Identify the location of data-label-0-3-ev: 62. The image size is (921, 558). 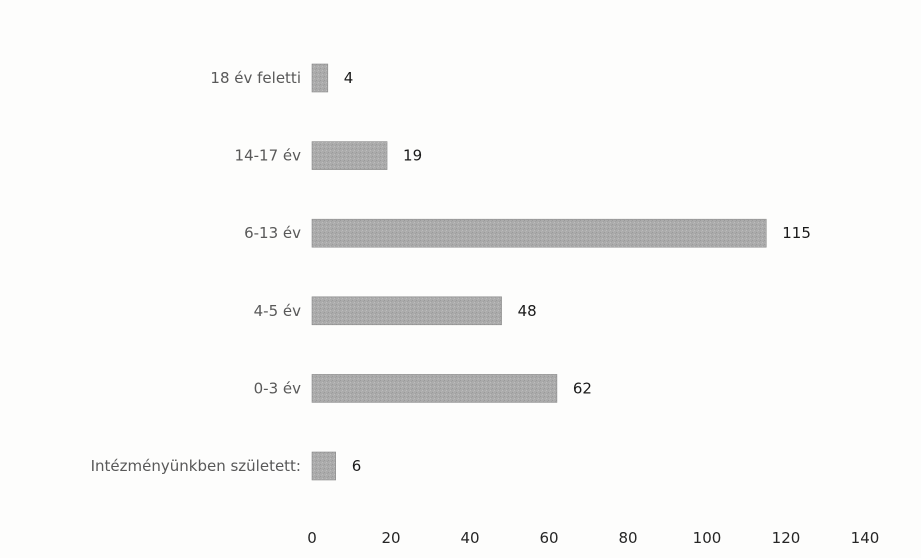
(582, 388).